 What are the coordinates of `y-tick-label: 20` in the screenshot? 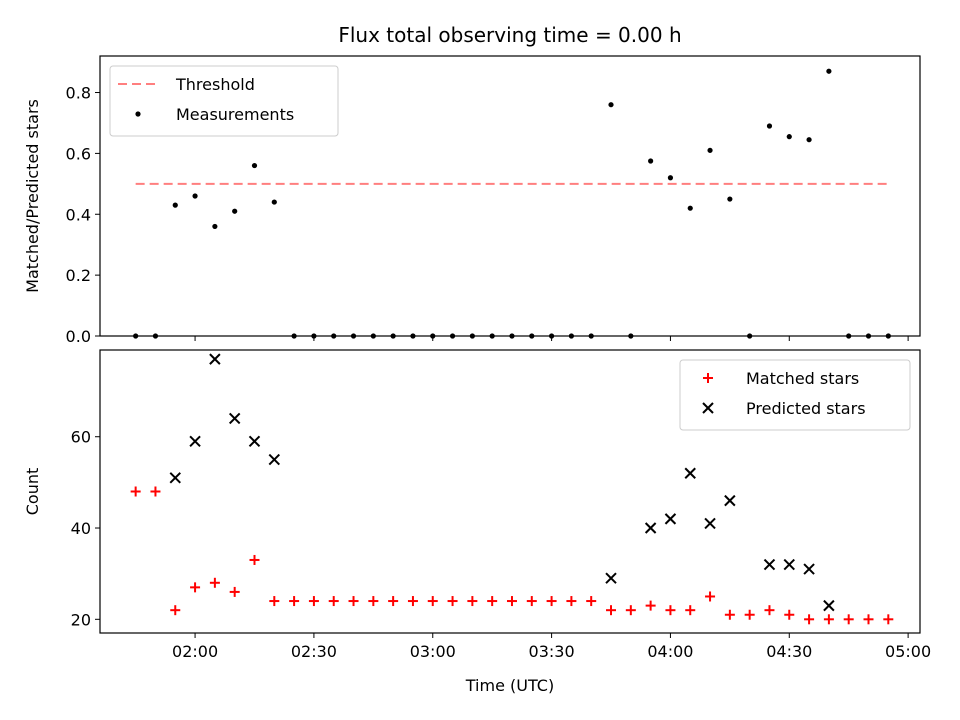 It's located at (81, 619).